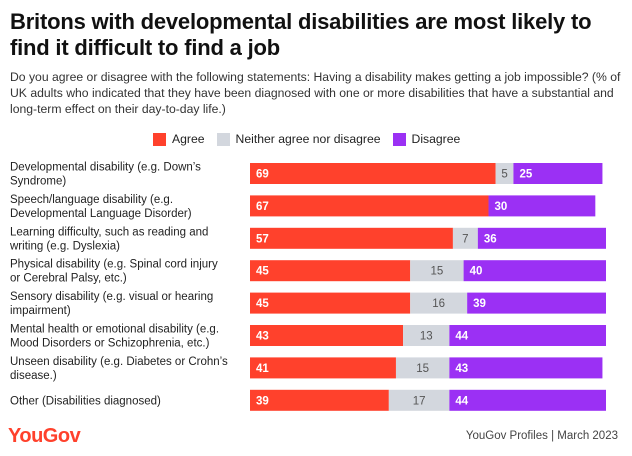 The image size is (632, 456). I want to click on data-label-neither: 17, so click(419, 401).